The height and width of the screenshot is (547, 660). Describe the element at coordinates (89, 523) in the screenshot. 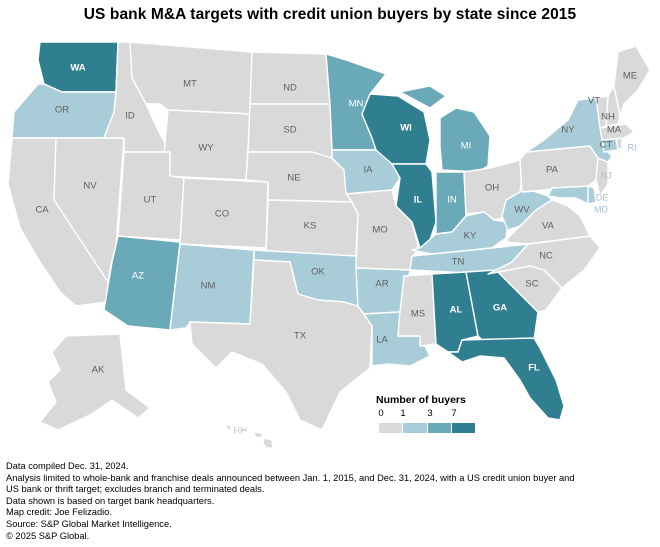

I see `footnote-line: Source: S&P Global Market Intelligence.` at that location.